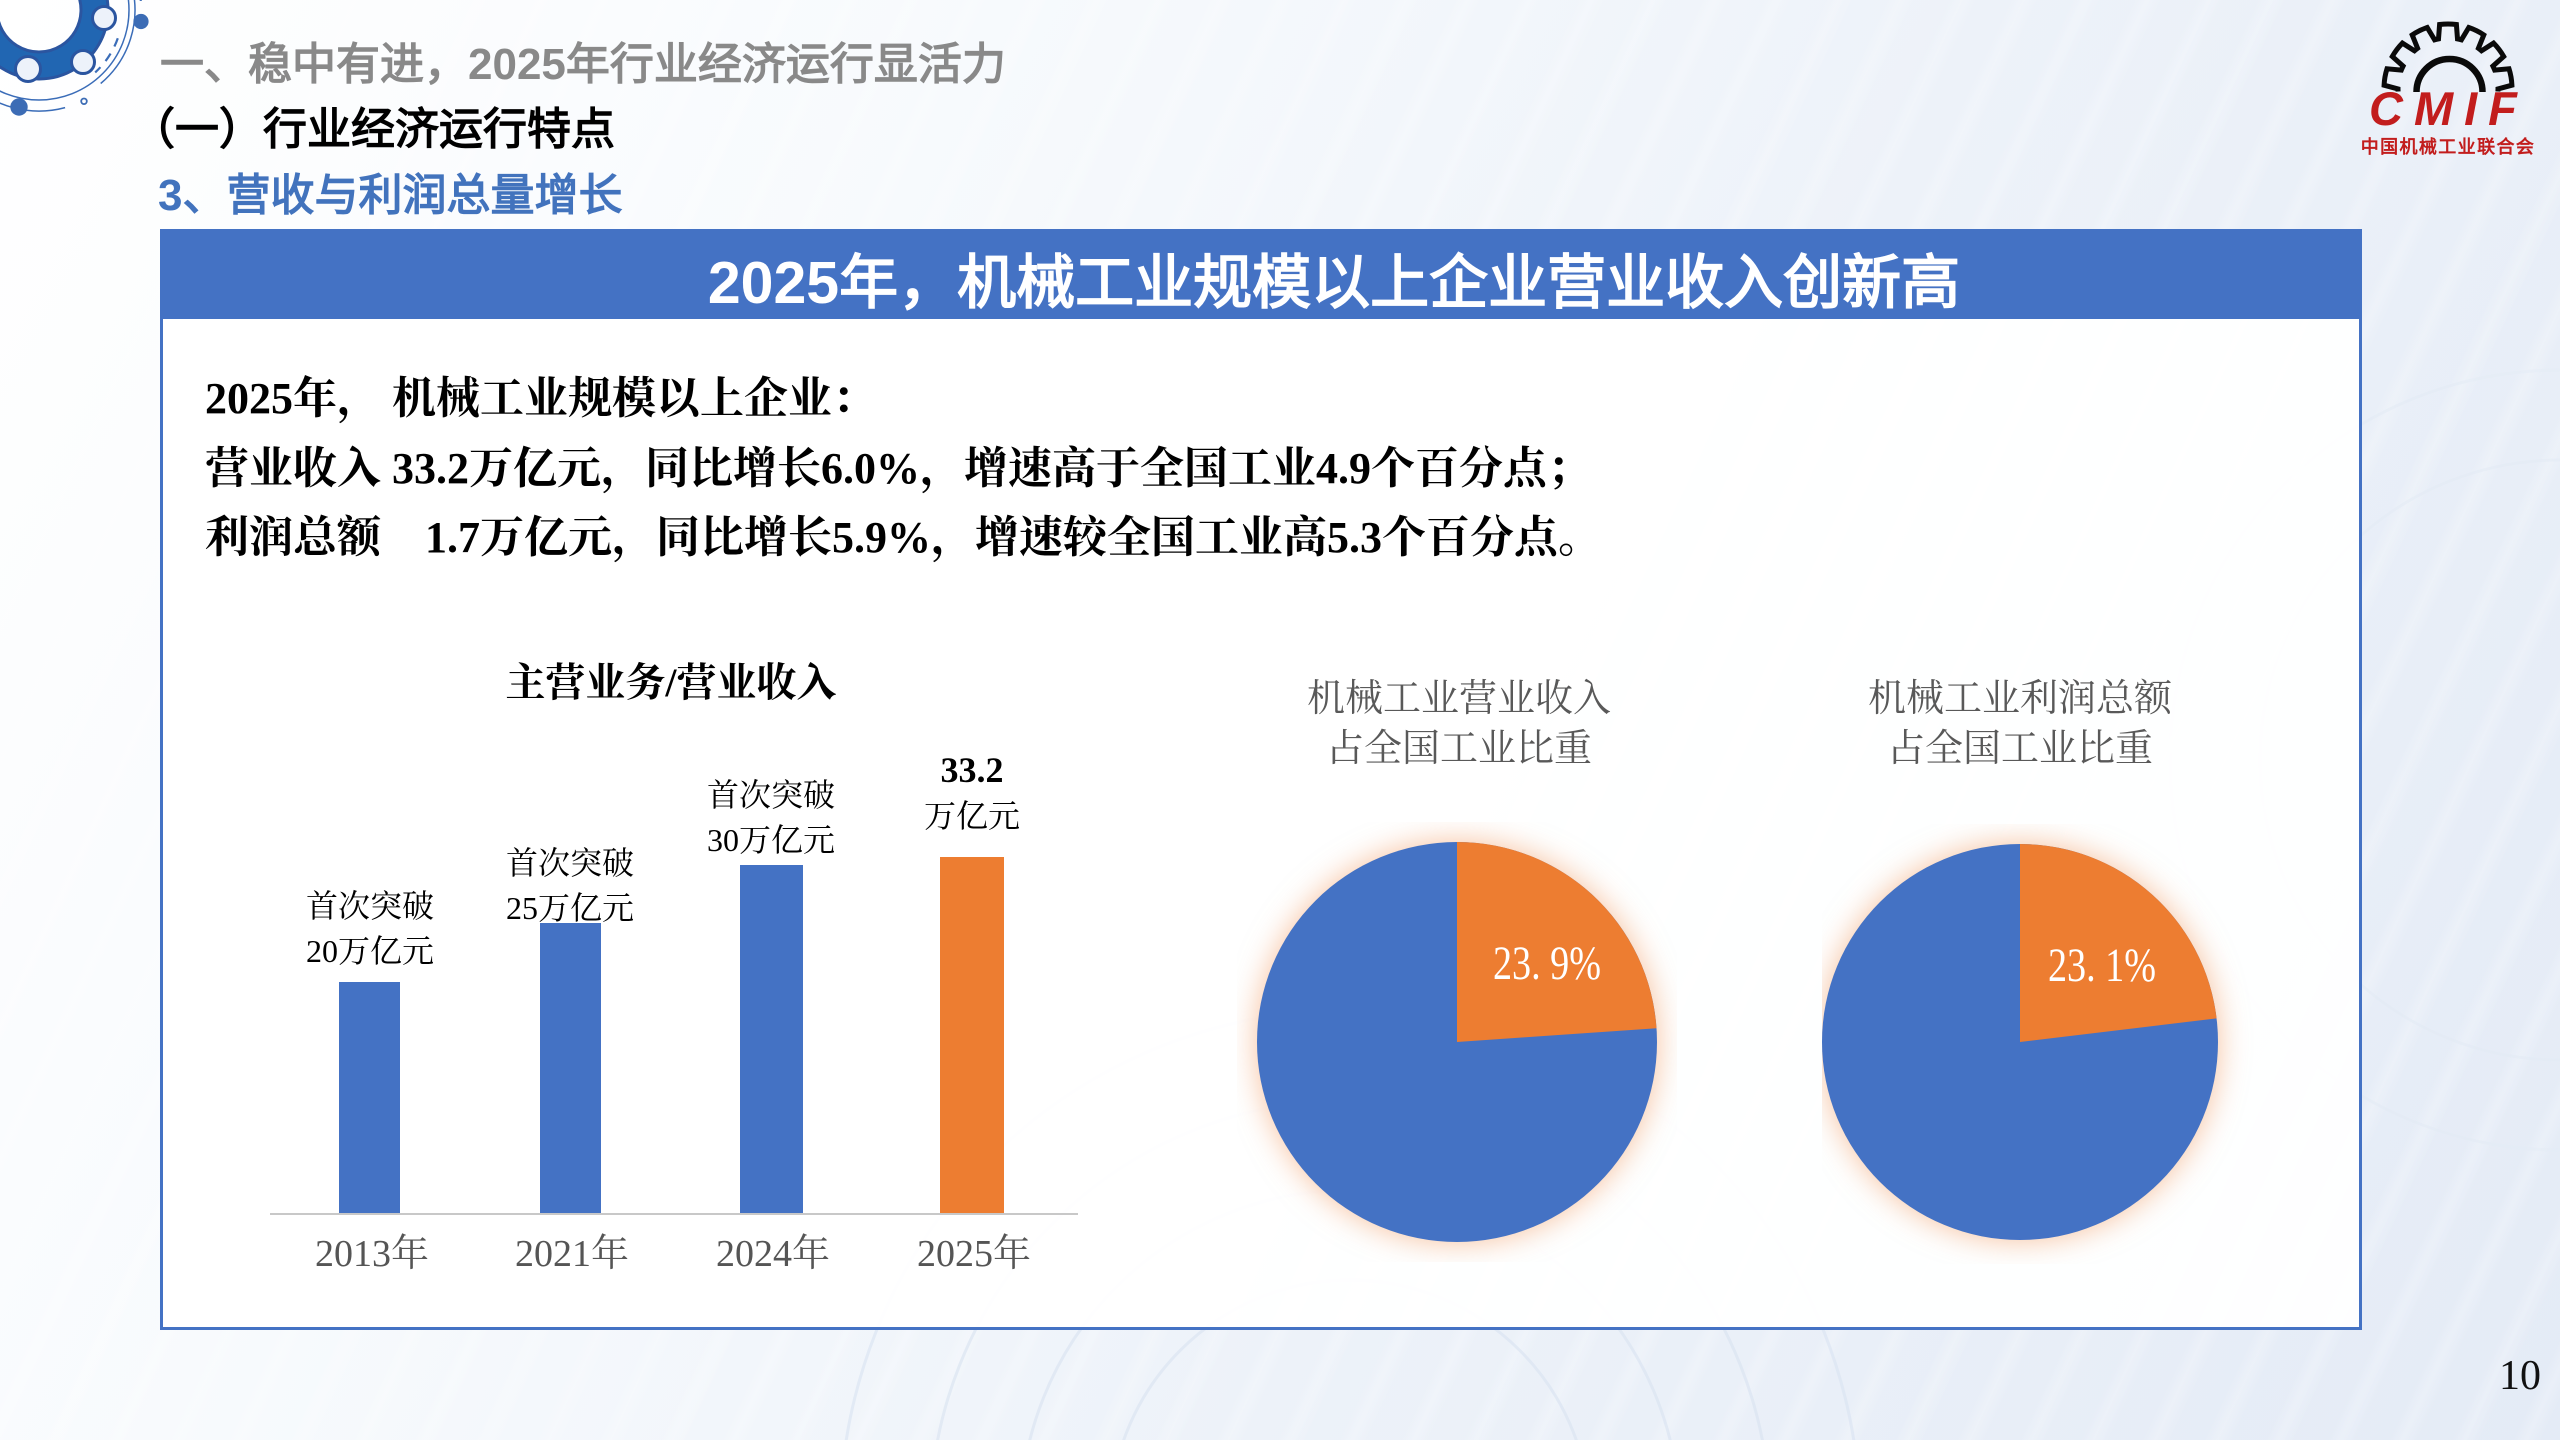  What do you see at coordinates (2102, 965) in the screenshot?
I see `svg-text: 23. 1%` at bounding box center [2102, 965].